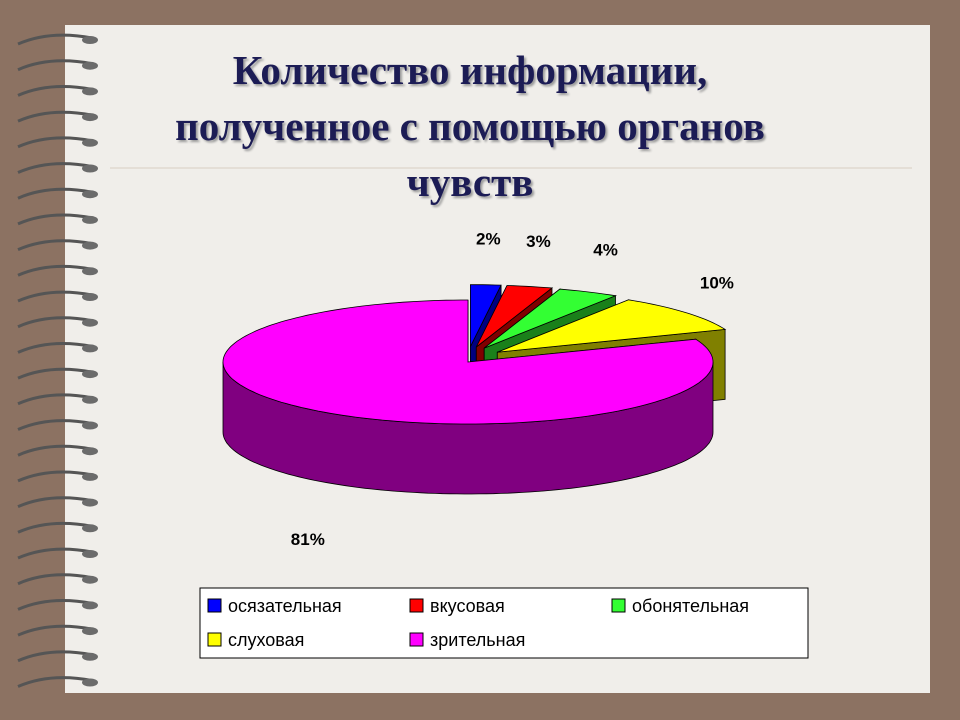 This screenshot has width=960, height=720. Describe the element at coordinates (538, 241) in the screenshot. I see `value-label: 3%` at that location.